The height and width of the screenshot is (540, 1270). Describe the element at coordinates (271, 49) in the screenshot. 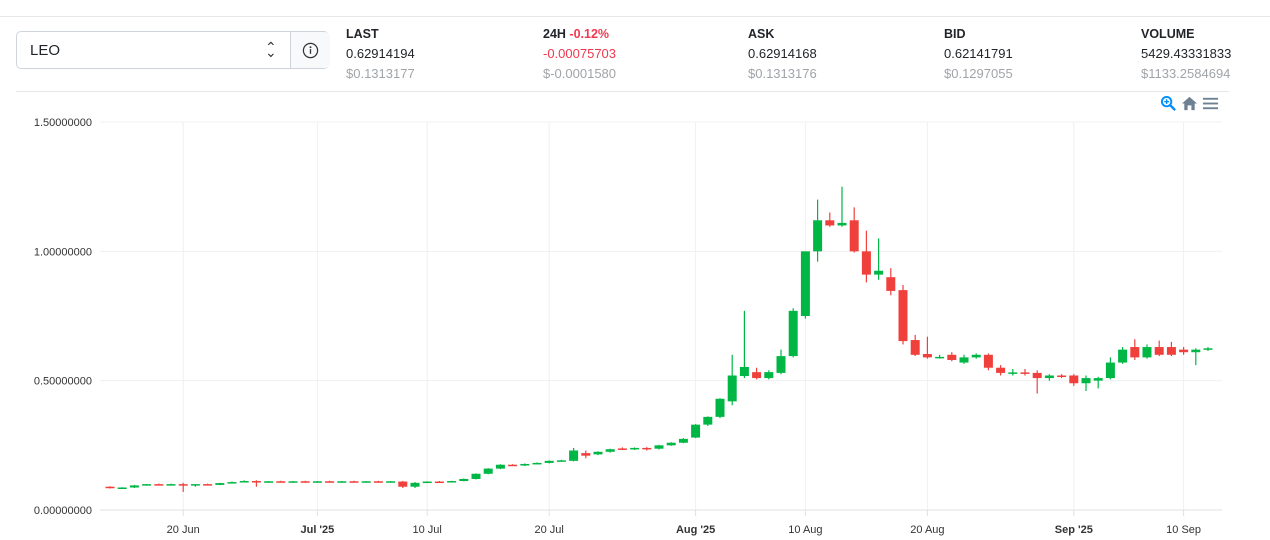

I see `chevron-updown-icon: ⌃ ⌄` at that location.